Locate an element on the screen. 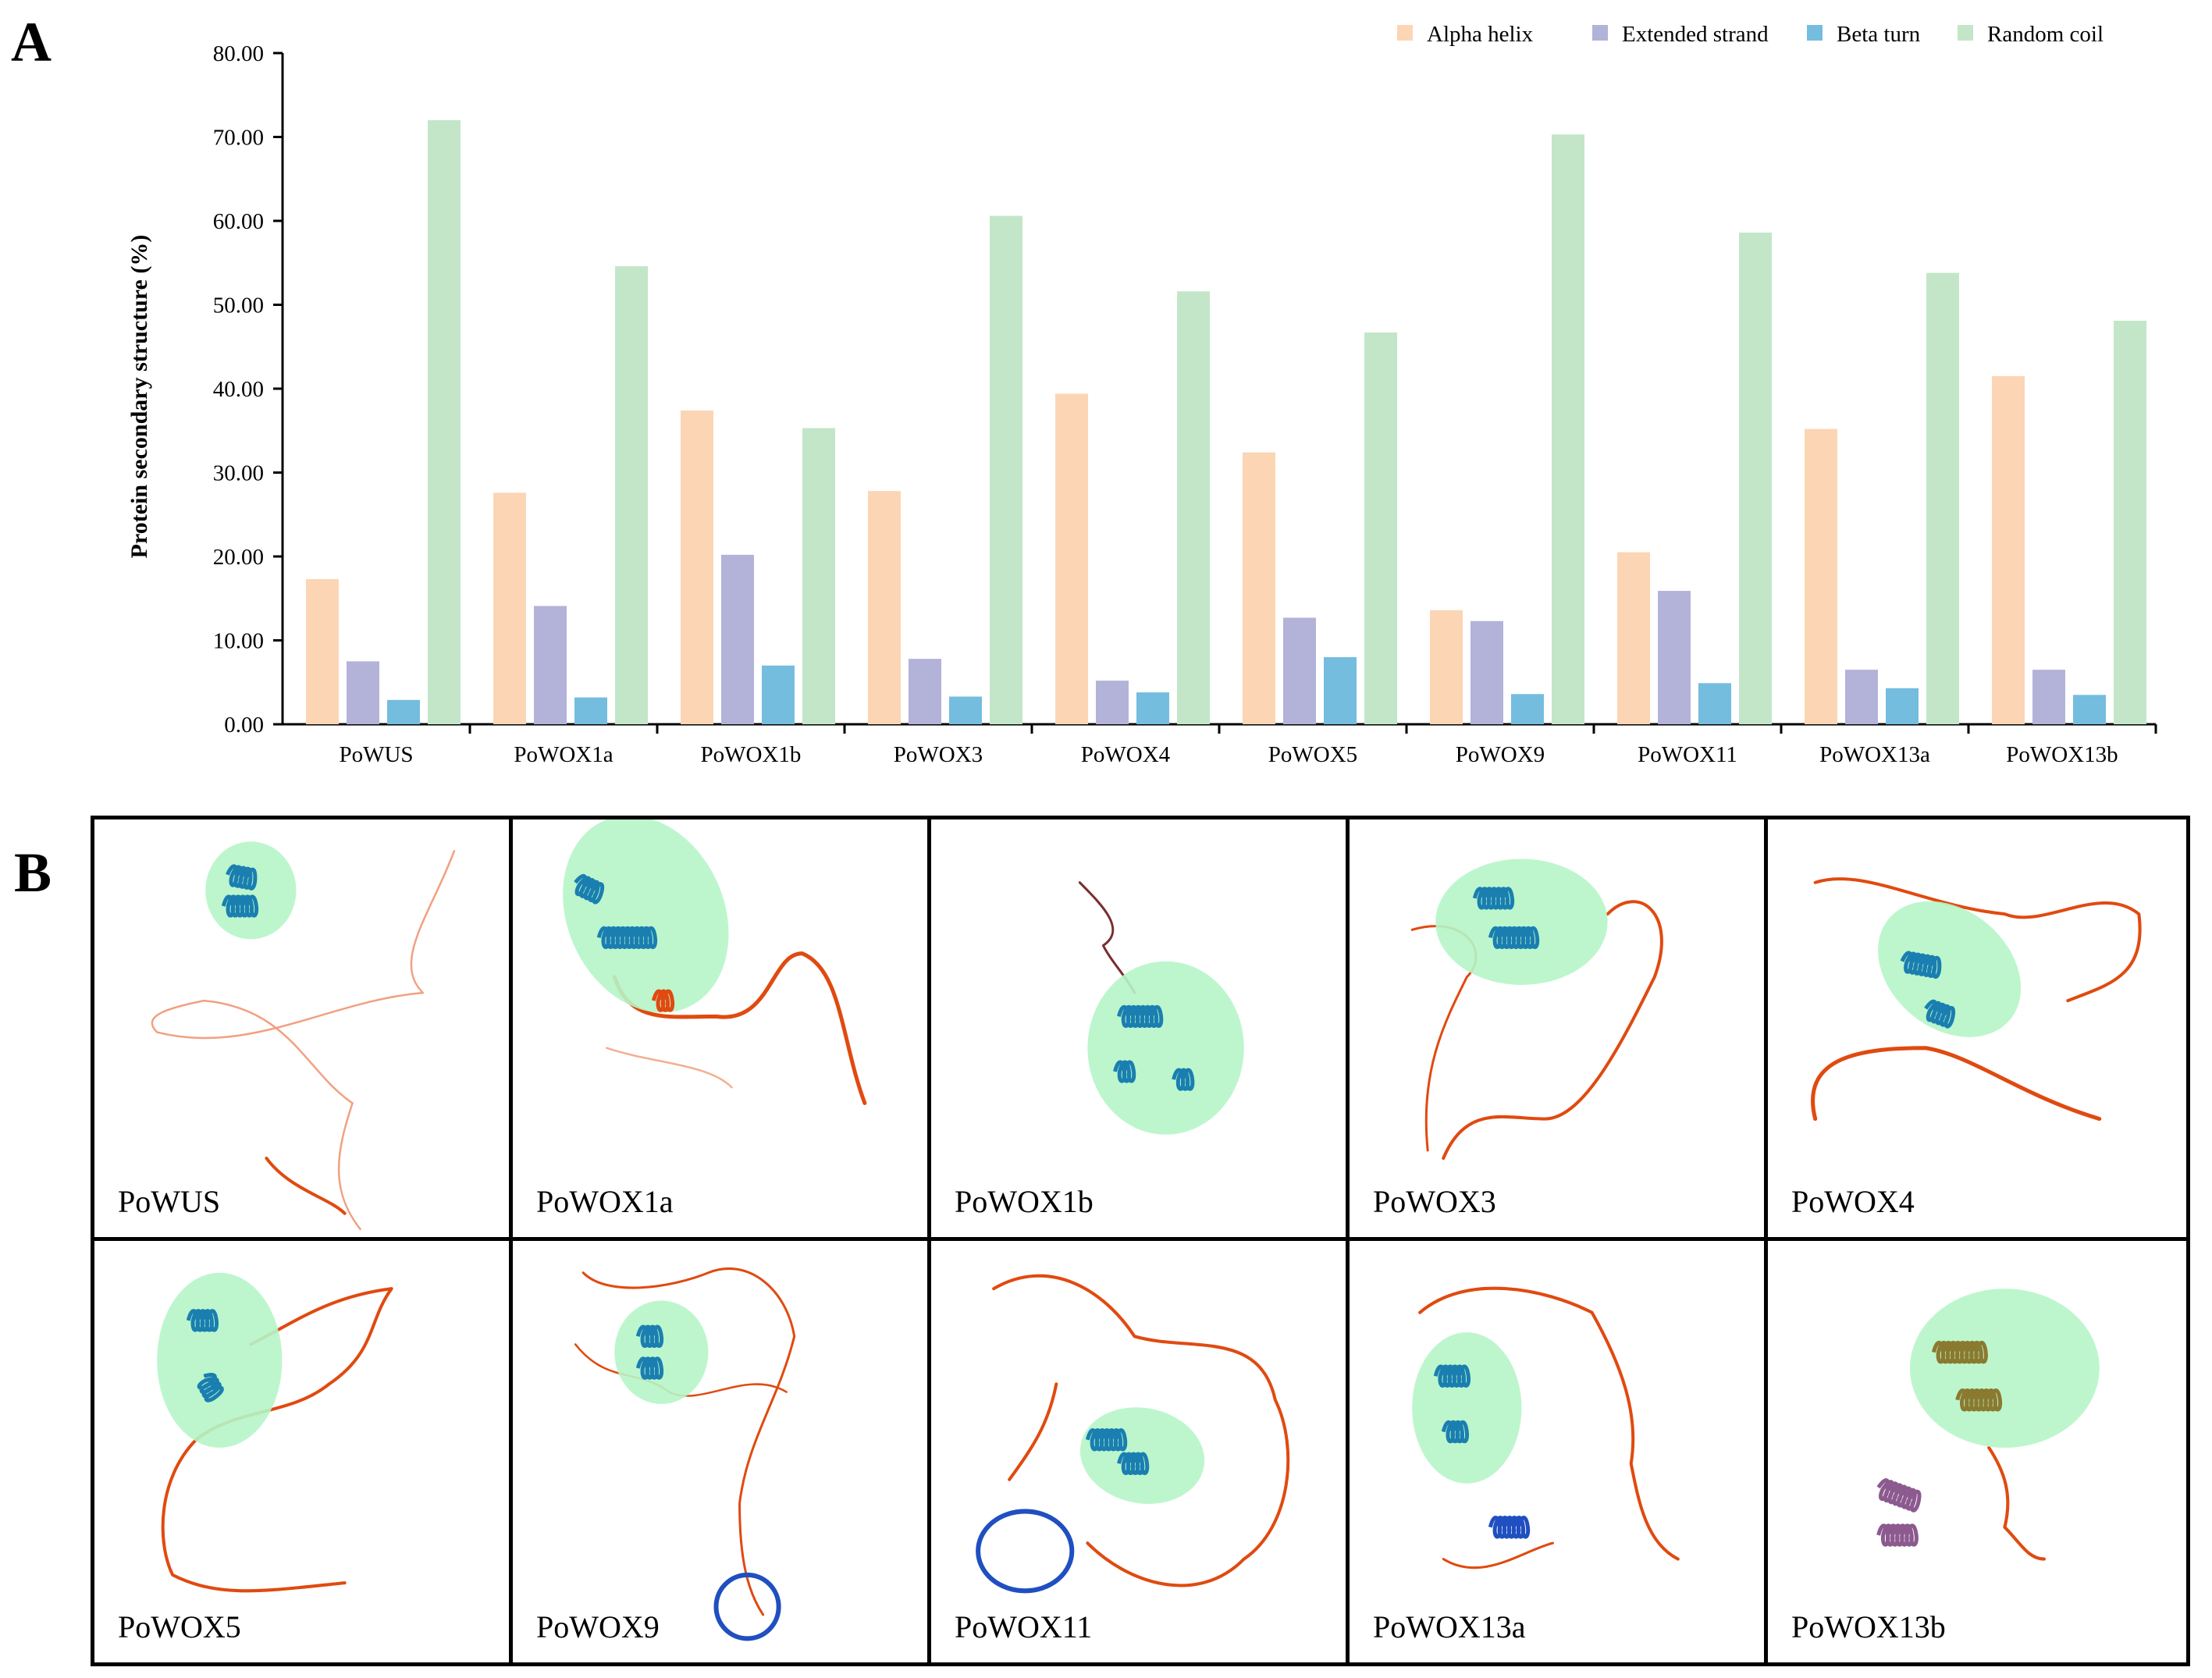  structure-label: PoWOX13b is located at coordinates (1869, 1626).